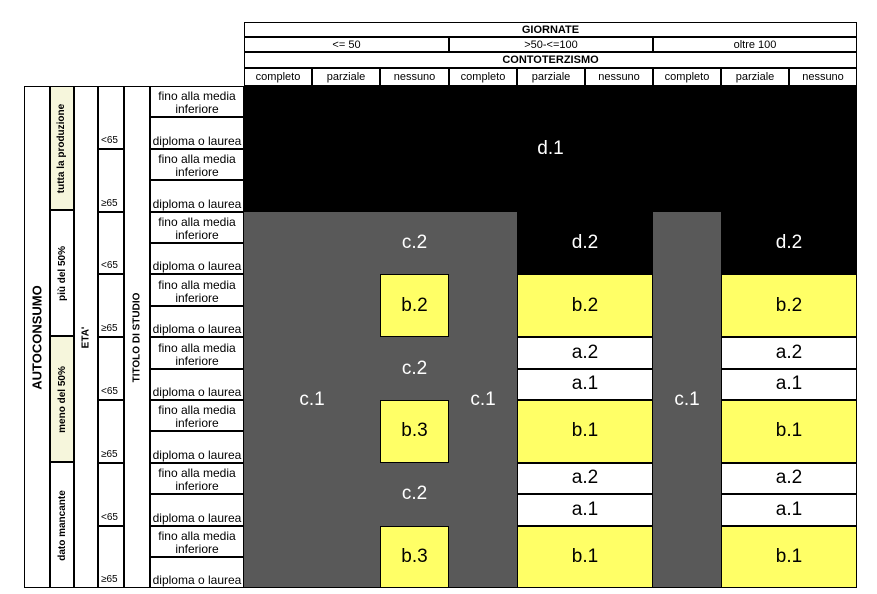 This screenshot has width=877, height=594. I want to click on cell-b2-oltre100: b.2, so click(789, 306).